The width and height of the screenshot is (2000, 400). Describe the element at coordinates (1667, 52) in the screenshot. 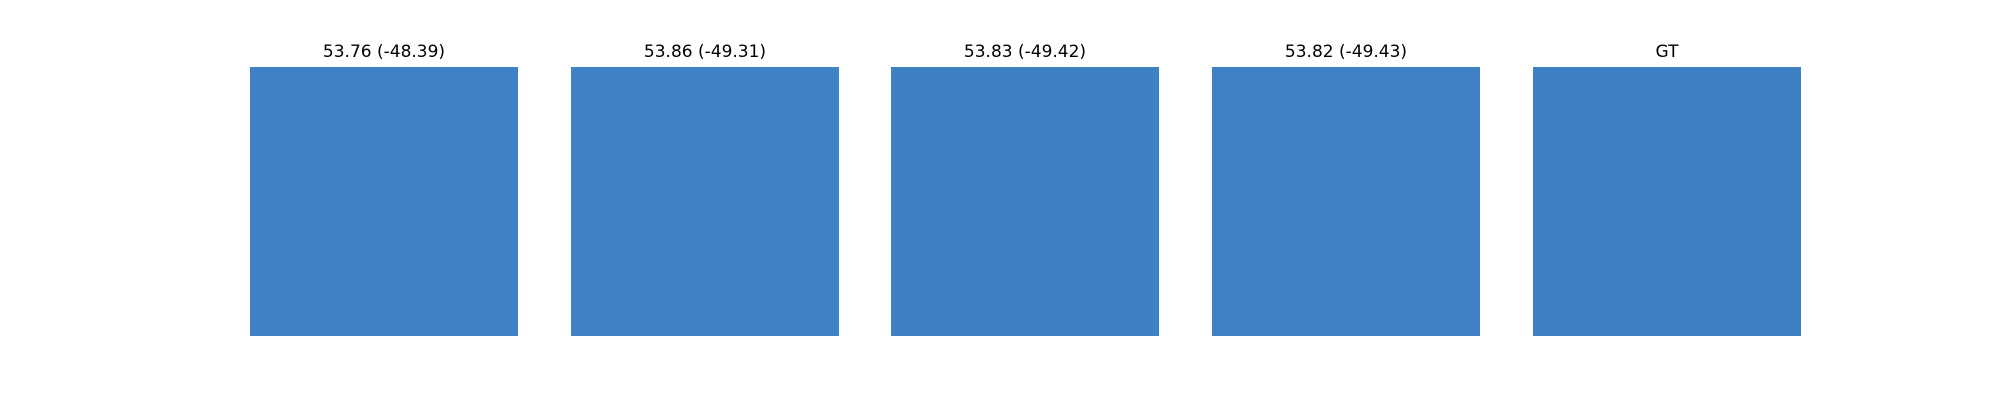

I see `panel-title: GT` at that location.